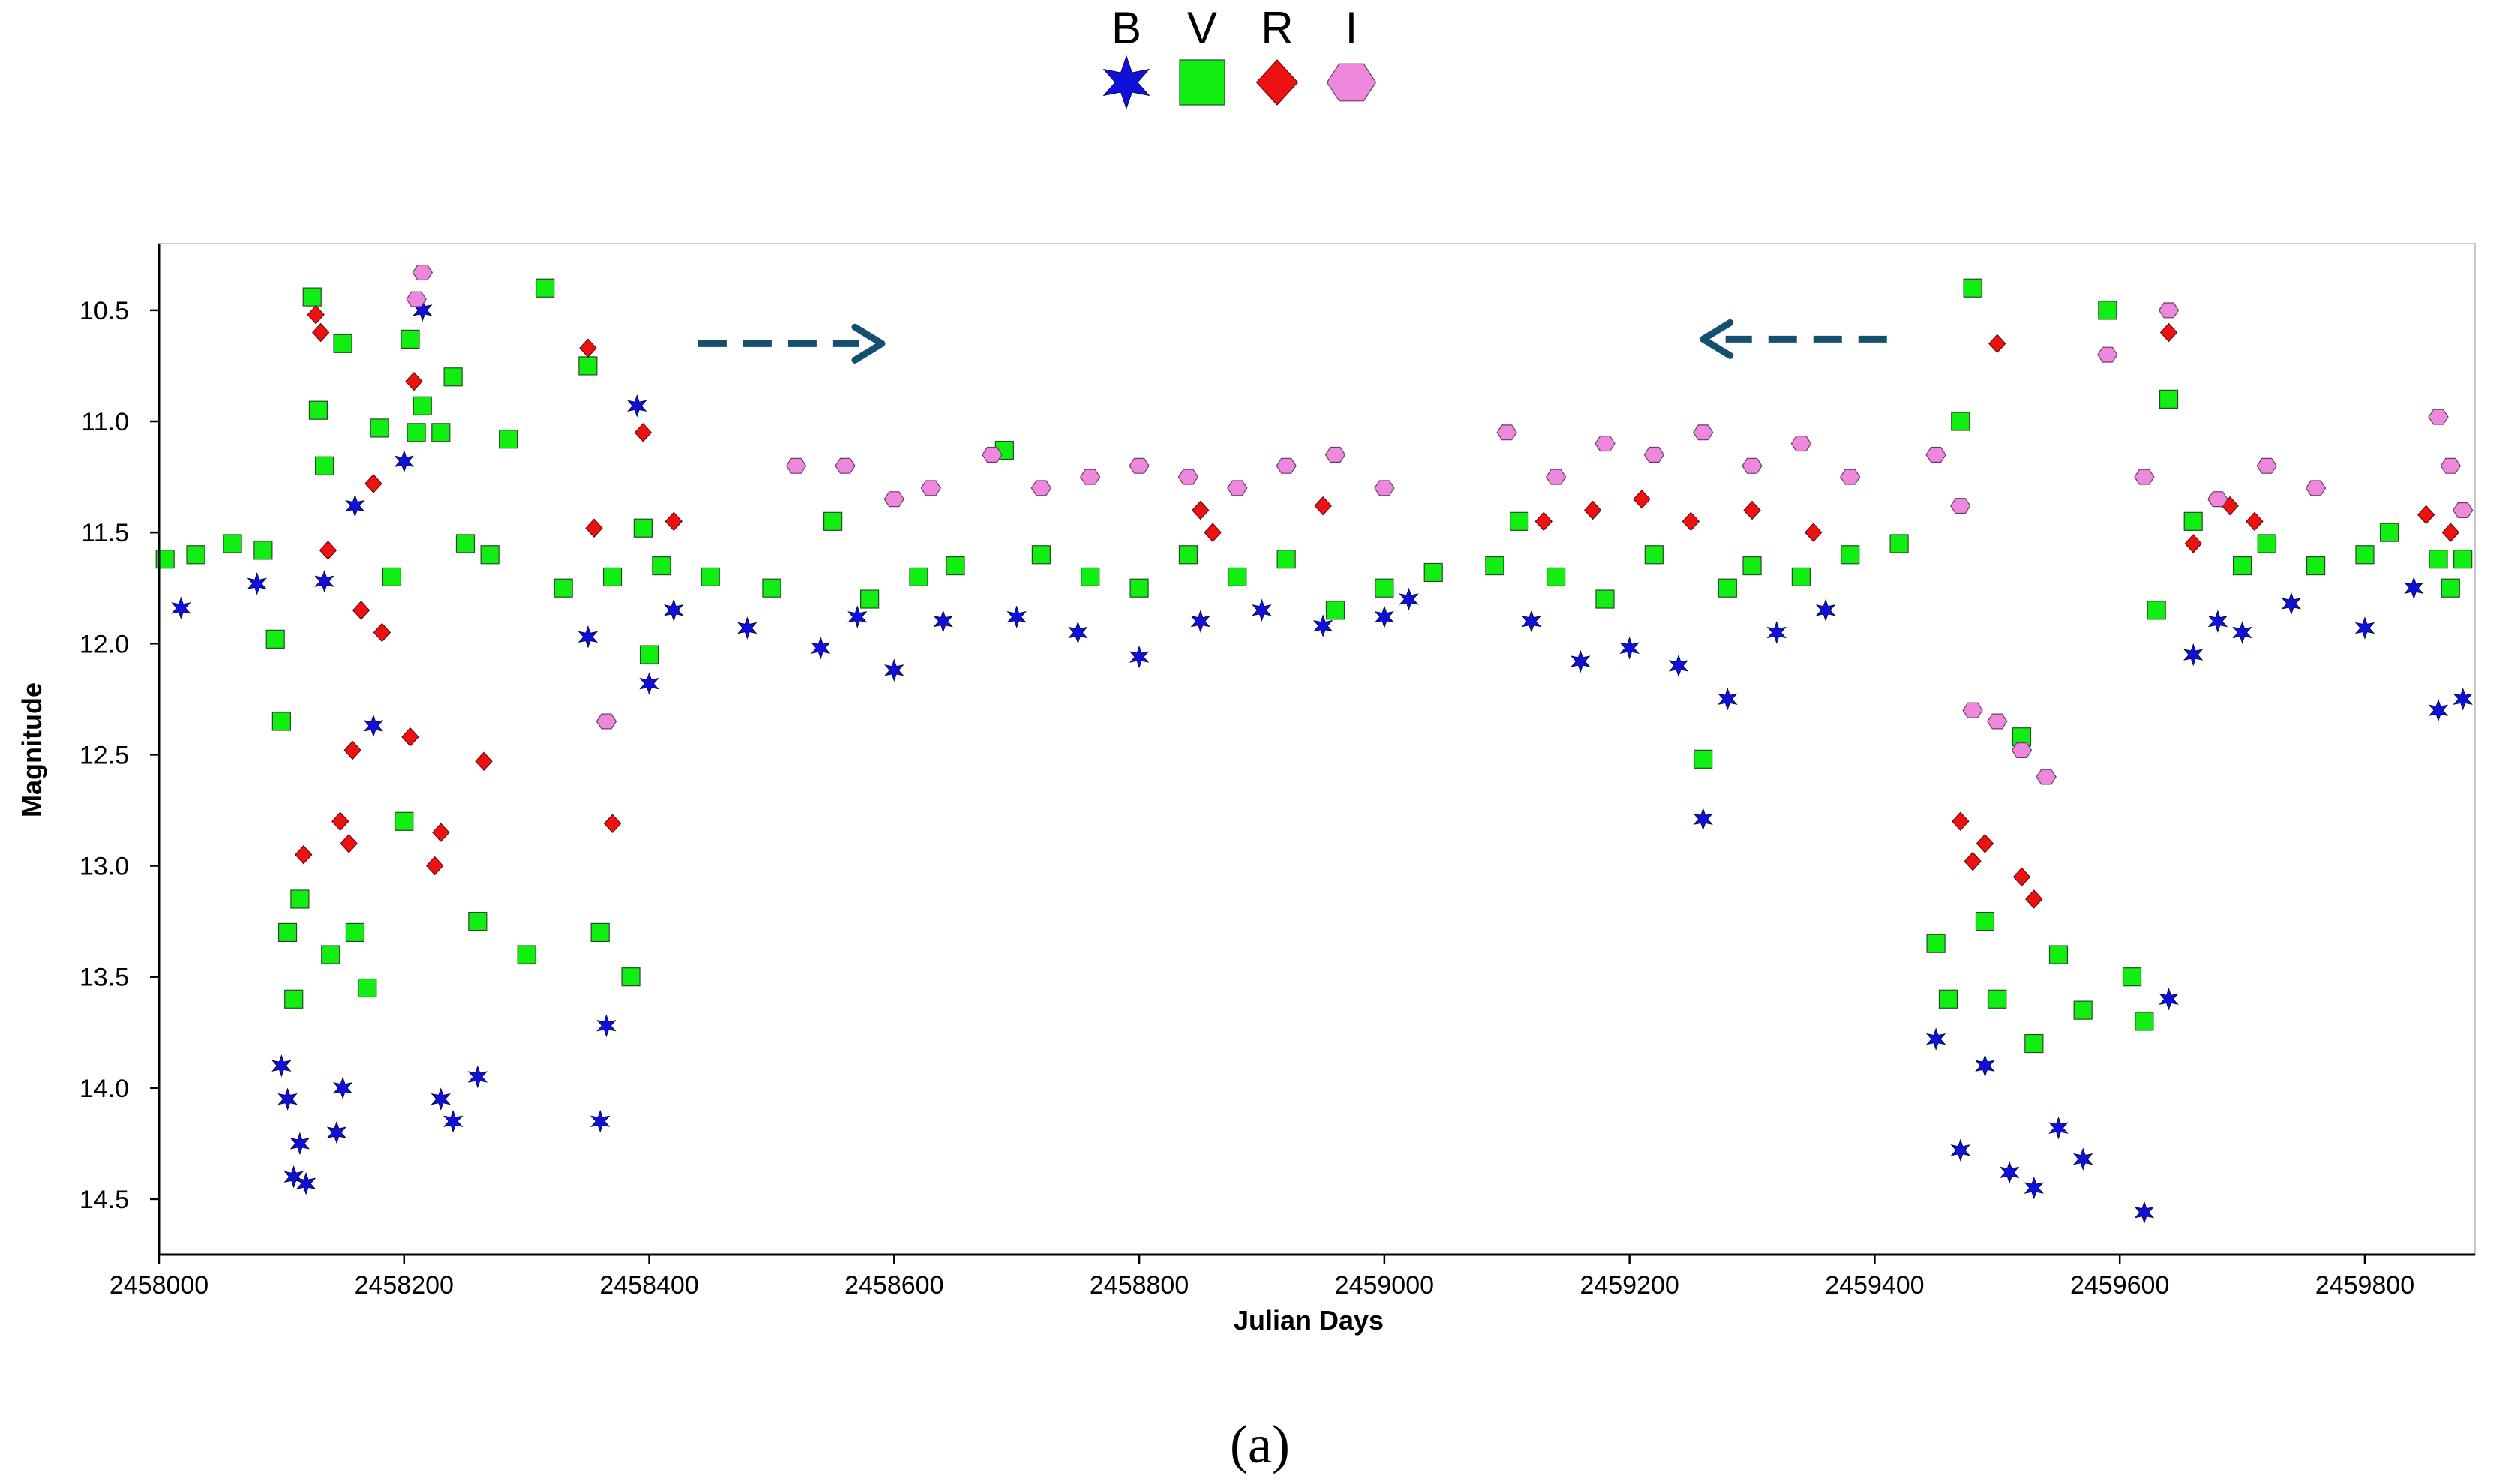 The image size is (2493, 1484). Describe the element at coordinates (1309, 1320) in the screenshot. I see `x-axis-title: Julian Days` at that location.